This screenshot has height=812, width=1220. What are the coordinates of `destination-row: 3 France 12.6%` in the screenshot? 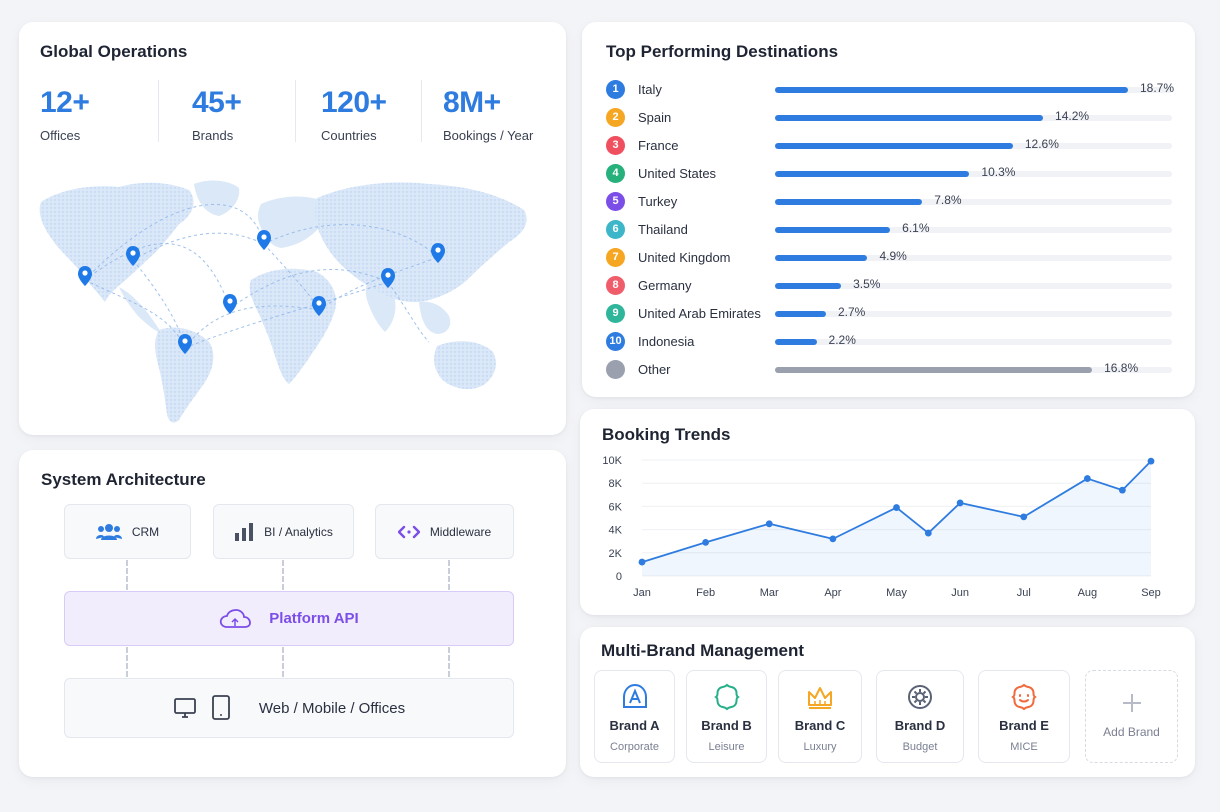 It's located at (891, 146).